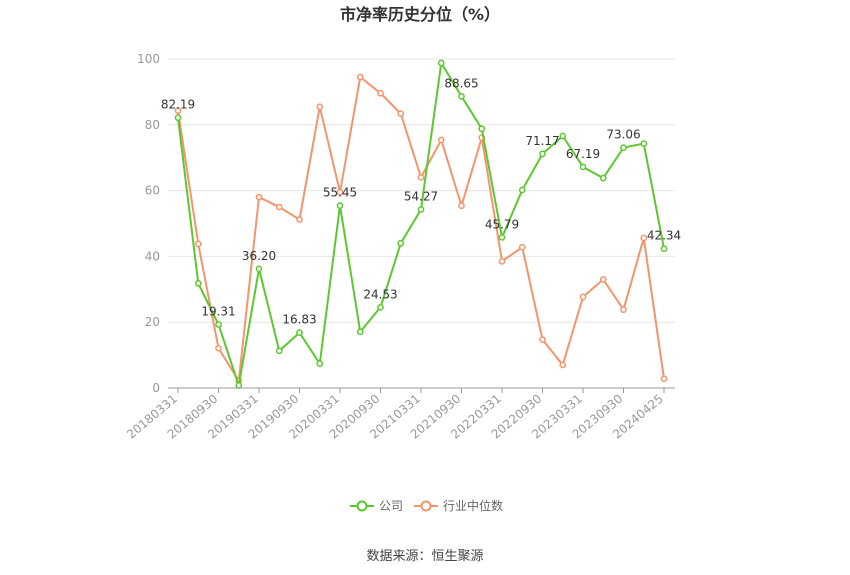 Image resolution: width=850 pixels, height=575 pixels. I want to click on data-label: 36.20, so click(259, 256).